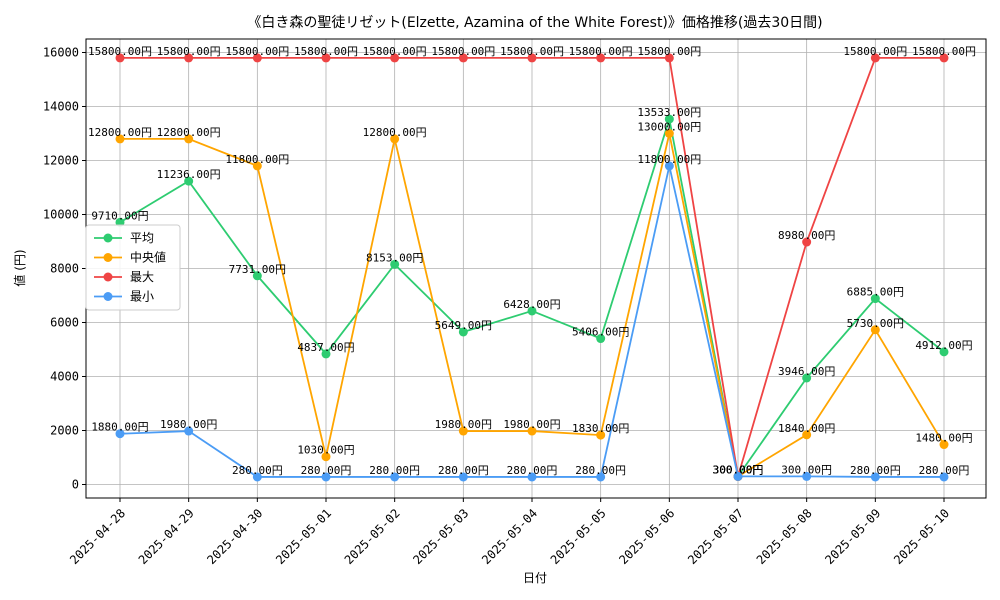  What do you see at coordinates (234, 536) in the screenshot?
I see `x-tick-label: 2025-04-30` at bounding box center [234, 536].